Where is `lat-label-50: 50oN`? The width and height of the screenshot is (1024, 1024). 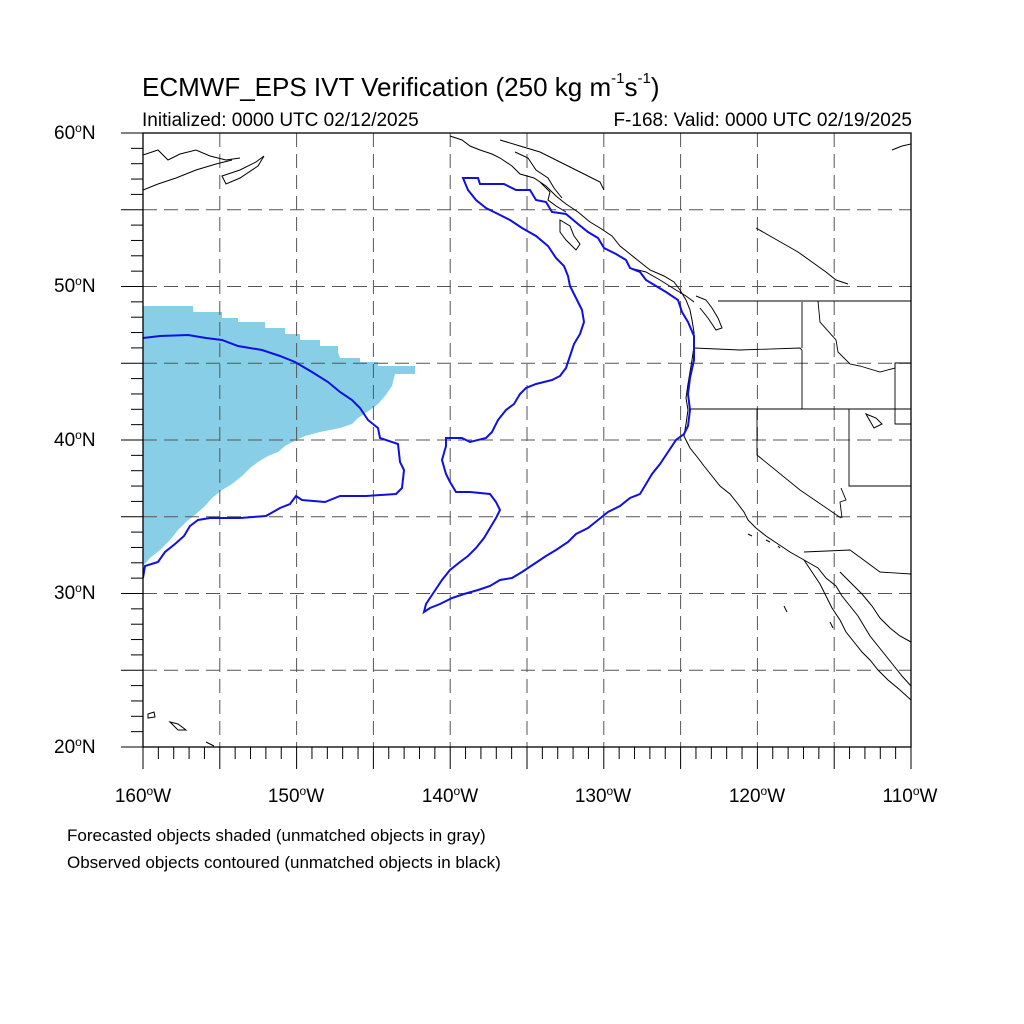
lat-label-50: 50oN is located at coordinates (75, 285).